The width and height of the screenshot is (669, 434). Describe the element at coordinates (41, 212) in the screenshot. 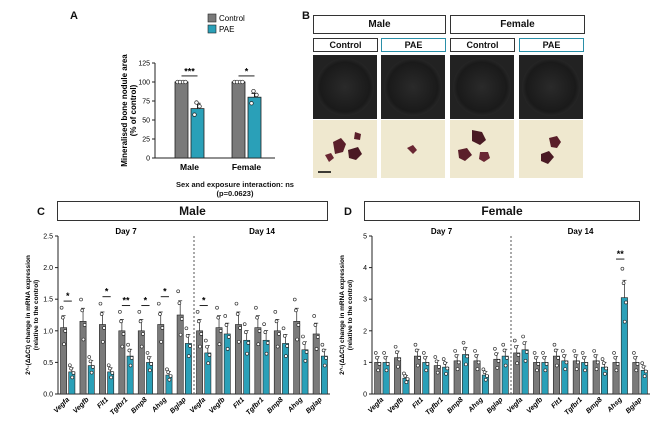

I see `panel-c-letter: C` at that location.